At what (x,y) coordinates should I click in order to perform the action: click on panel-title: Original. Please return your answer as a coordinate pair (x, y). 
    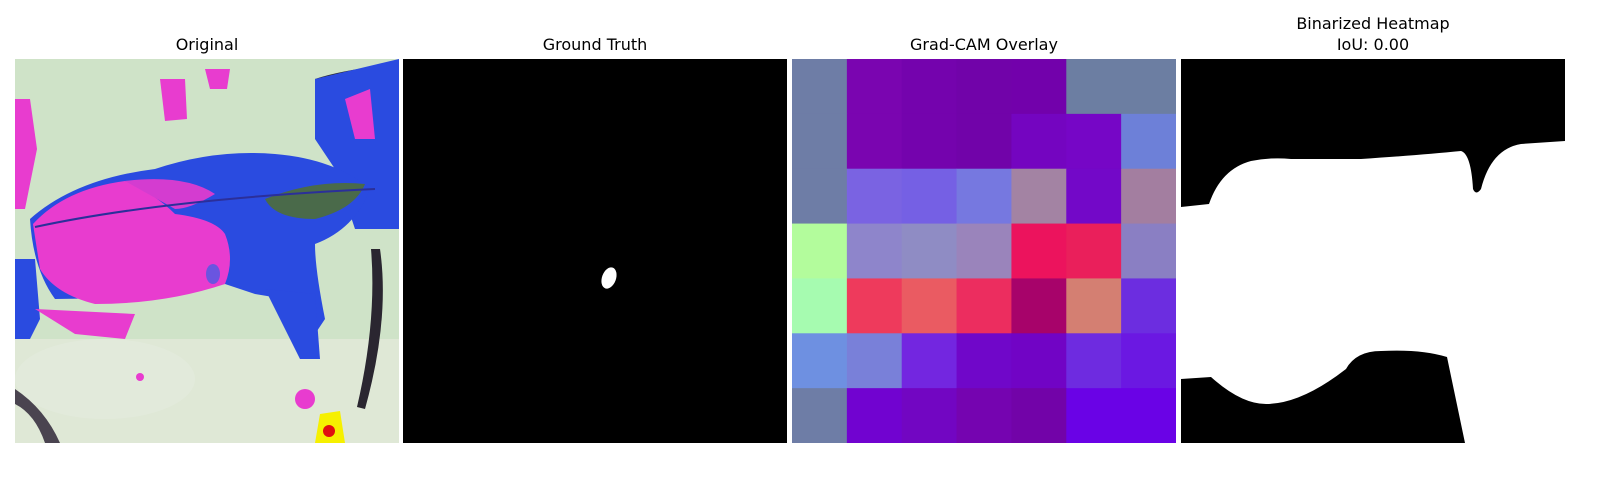
    Looking at the image, I should click on (207, 44).